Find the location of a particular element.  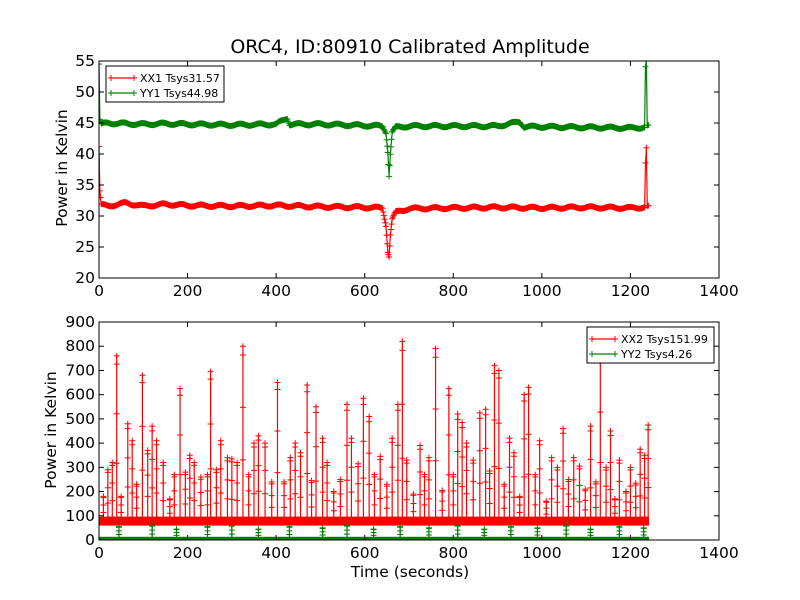

bottom-plot-ylabel: Power in Kelvin is located at coordinates (51, 429).